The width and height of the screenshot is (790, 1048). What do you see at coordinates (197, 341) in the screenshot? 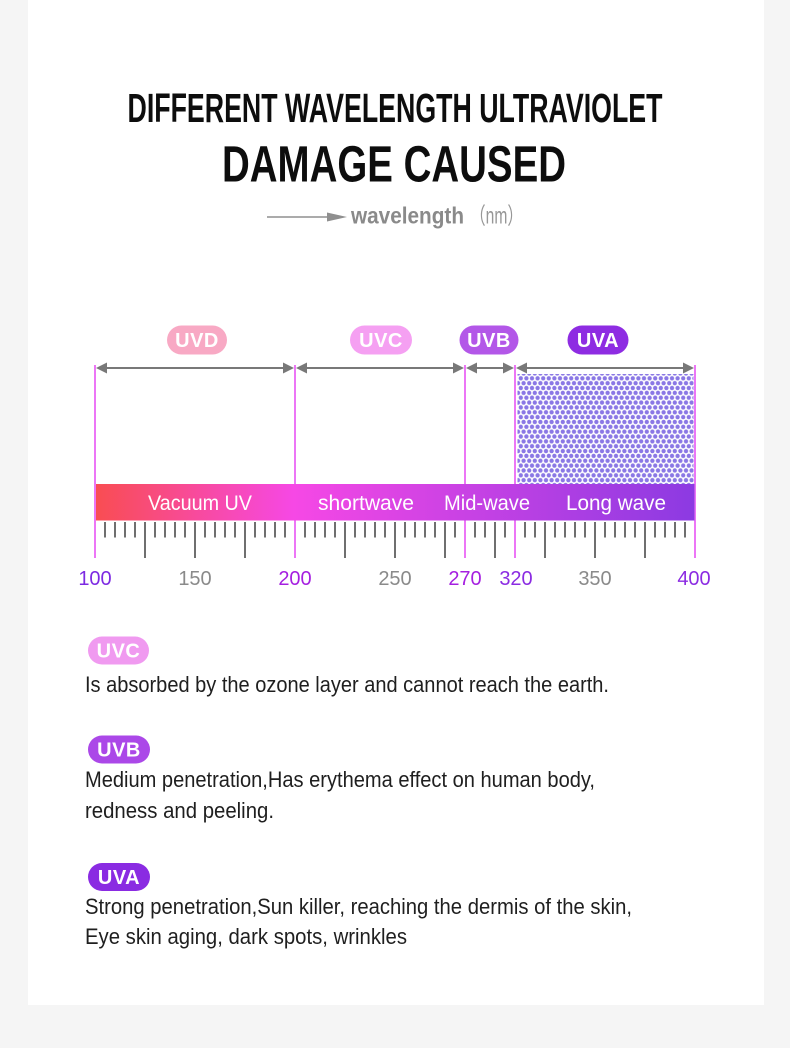
I see `svg-text: UVD` at bounding box center [197, 341].